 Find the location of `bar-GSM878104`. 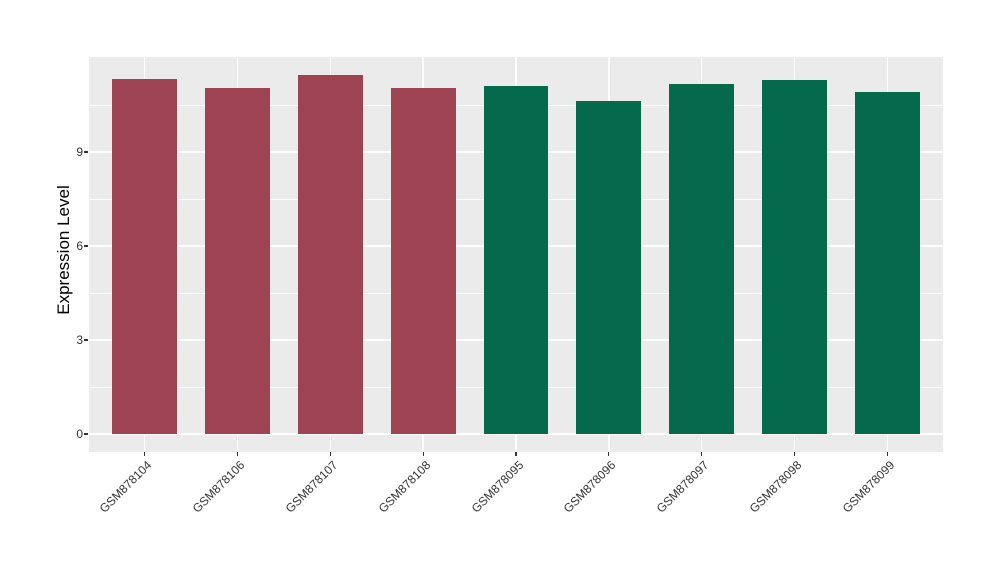

bar-GSM878104 is located at coordinates (145, 257).